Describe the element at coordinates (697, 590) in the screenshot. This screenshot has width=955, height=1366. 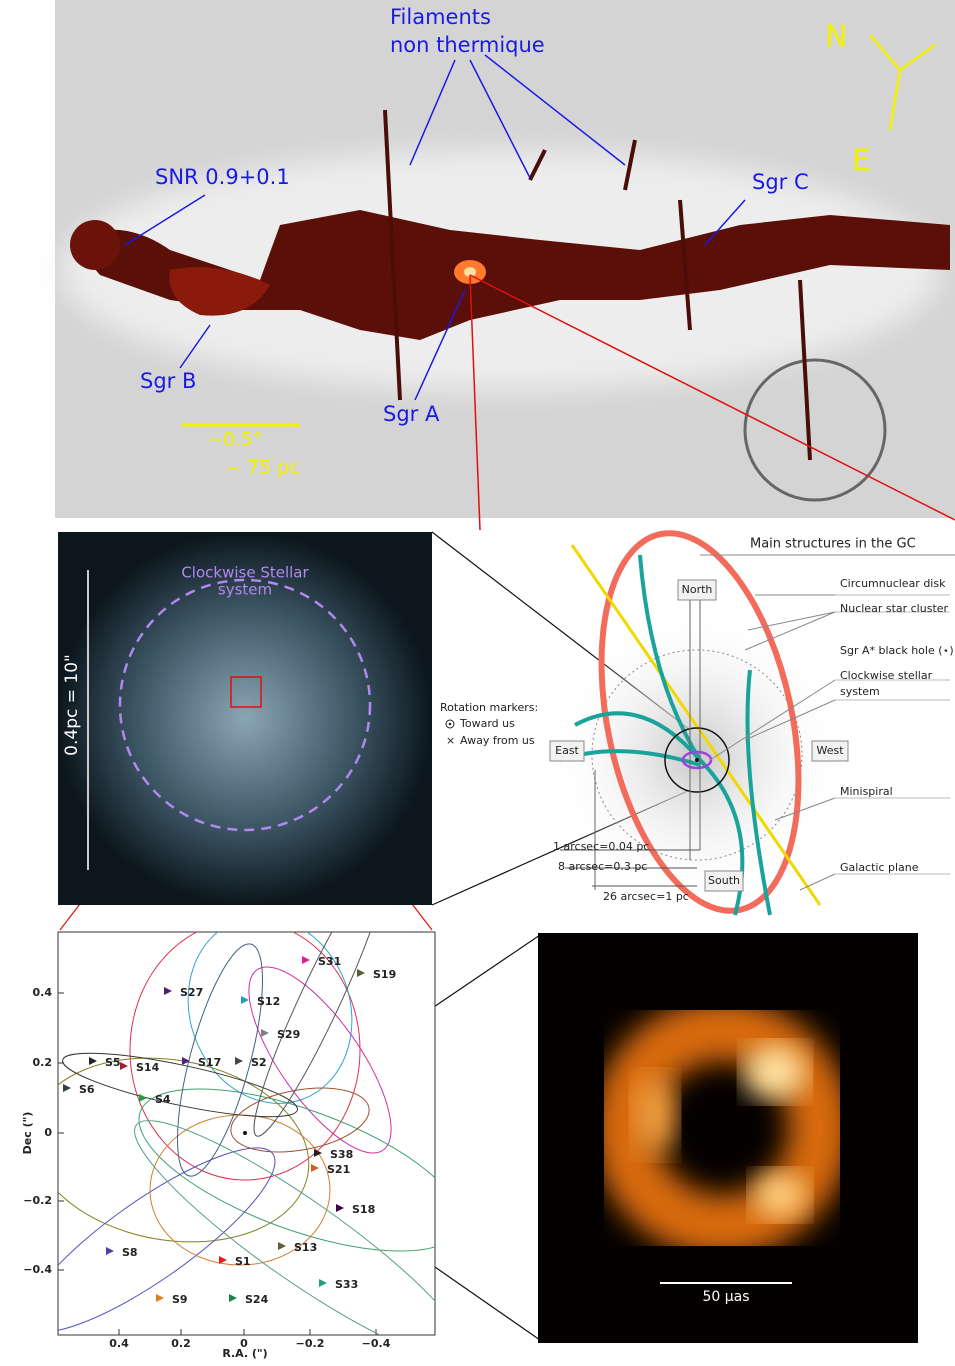
I see `north-box` at that location.